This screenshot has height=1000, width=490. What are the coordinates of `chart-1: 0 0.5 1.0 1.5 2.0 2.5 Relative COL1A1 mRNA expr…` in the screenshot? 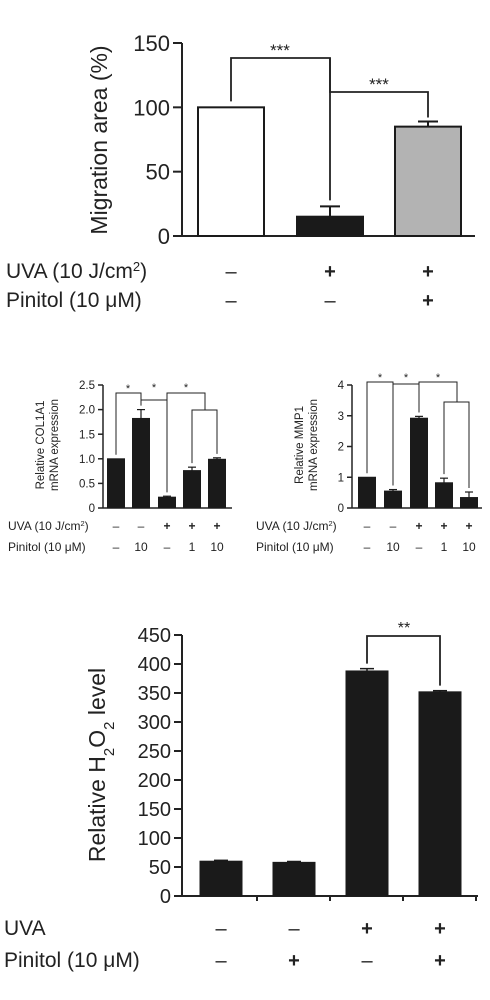 It's located at (133, 467).